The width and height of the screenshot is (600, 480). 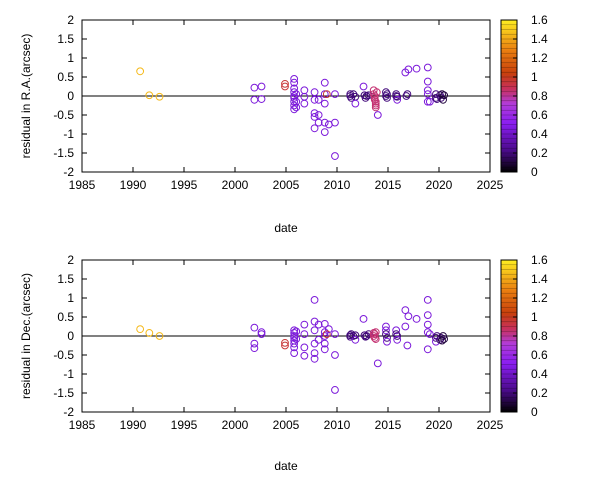 I want to click on y-axis-label: residual in Dec.(arcsec), so click(x=26, y=336).